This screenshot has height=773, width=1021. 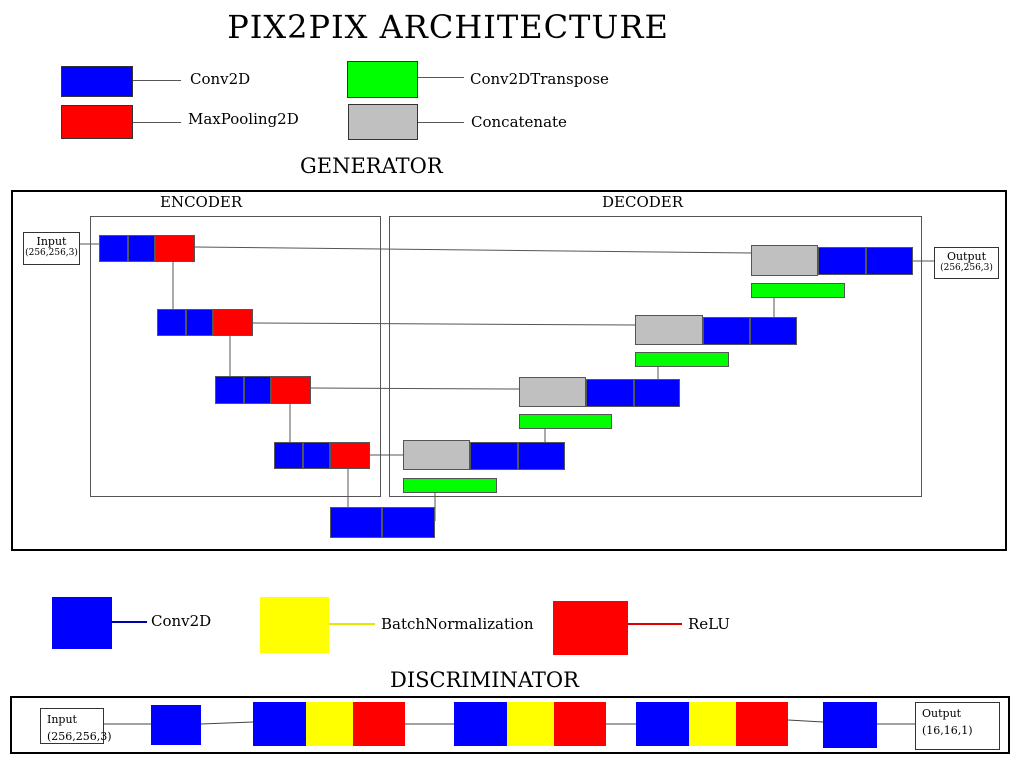 What do you see at coordinates (565, 421) in the screenshot?
I see `decoder-3-conv2dtranspose` at bounding box center [565, 421].